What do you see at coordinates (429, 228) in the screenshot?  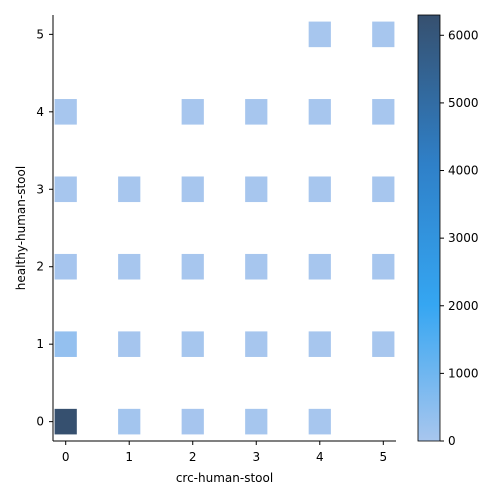 I see `colorbar-gradient` at bounding box center [429, 228].